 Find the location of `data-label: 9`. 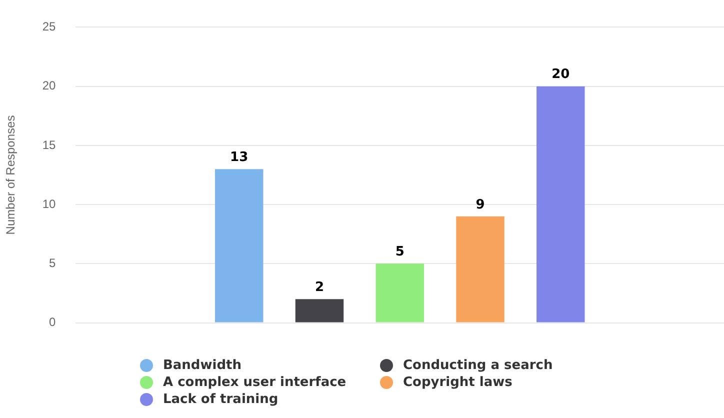

data-label: 9 is located at coordinates (480, 204).